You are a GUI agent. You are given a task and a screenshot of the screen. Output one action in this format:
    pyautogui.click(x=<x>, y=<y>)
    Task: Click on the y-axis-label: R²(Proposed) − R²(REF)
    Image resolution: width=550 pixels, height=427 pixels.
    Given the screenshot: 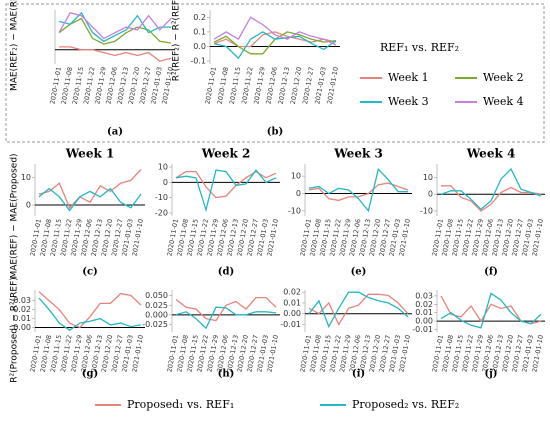 What is the action you would take?
    pyautogui.click(x=15, y=330)
    